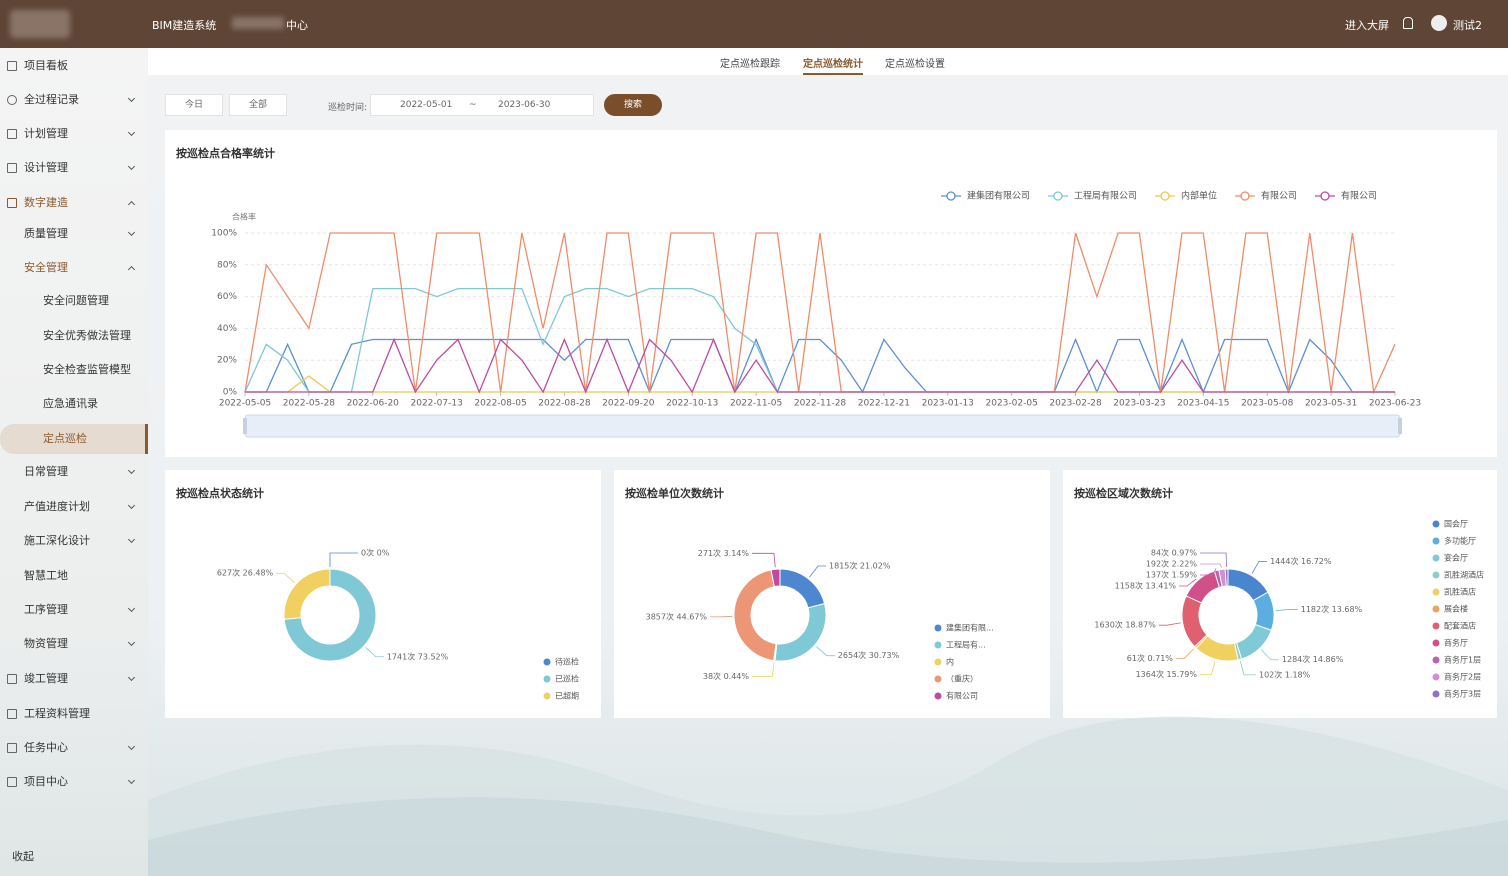 The image size is (1508, 876). Describe the element at coordinates (74, 472) in the screenshot. I see `menu-item: 日常管理` at that location.